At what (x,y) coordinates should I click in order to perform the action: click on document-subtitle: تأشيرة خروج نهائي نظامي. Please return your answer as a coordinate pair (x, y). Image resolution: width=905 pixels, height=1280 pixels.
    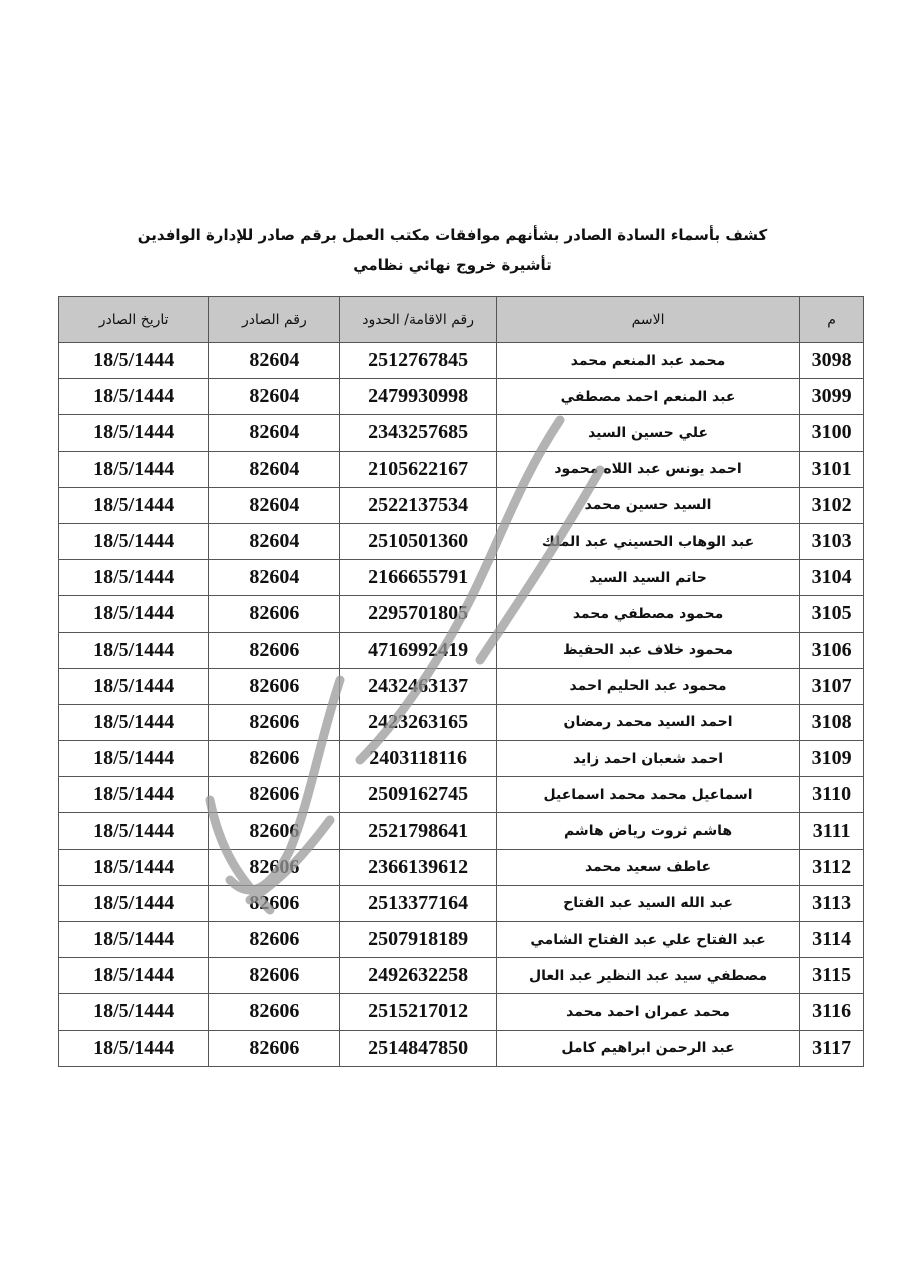
    Looking at the image, I should click on (452, 265).